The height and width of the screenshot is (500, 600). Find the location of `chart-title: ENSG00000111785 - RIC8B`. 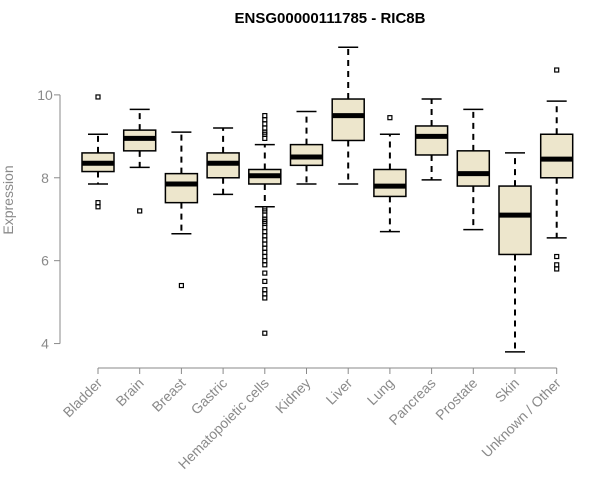

chart-title: ENSG00000111785 - RIC8B is located at coordinates (330, 18).